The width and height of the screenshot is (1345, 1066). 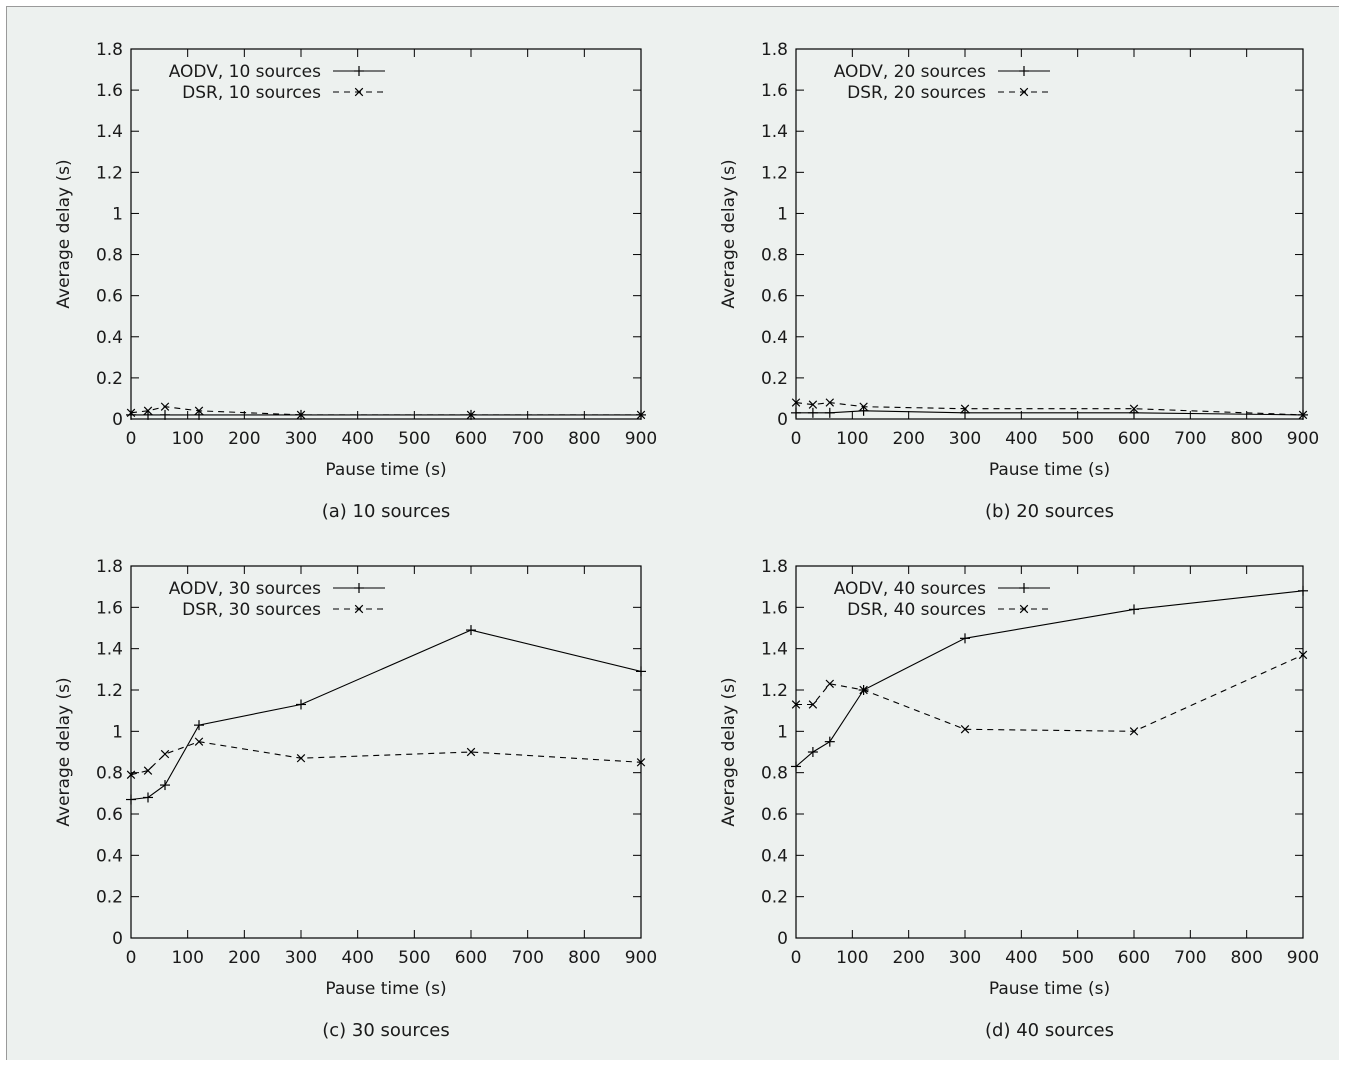 What do you see at coordinates (942, 72) in the screenshot?
I see `legend-entry: AODV, 20 sources` at bounding box center [942, 72].